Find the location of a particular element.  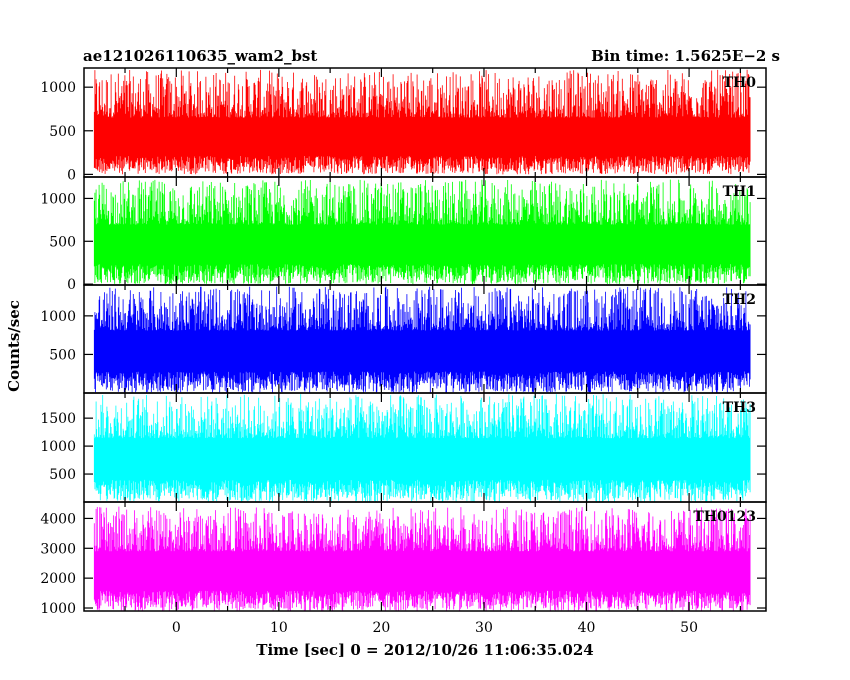

series-label-th1: TH1 is located at coordinates (739, 192).